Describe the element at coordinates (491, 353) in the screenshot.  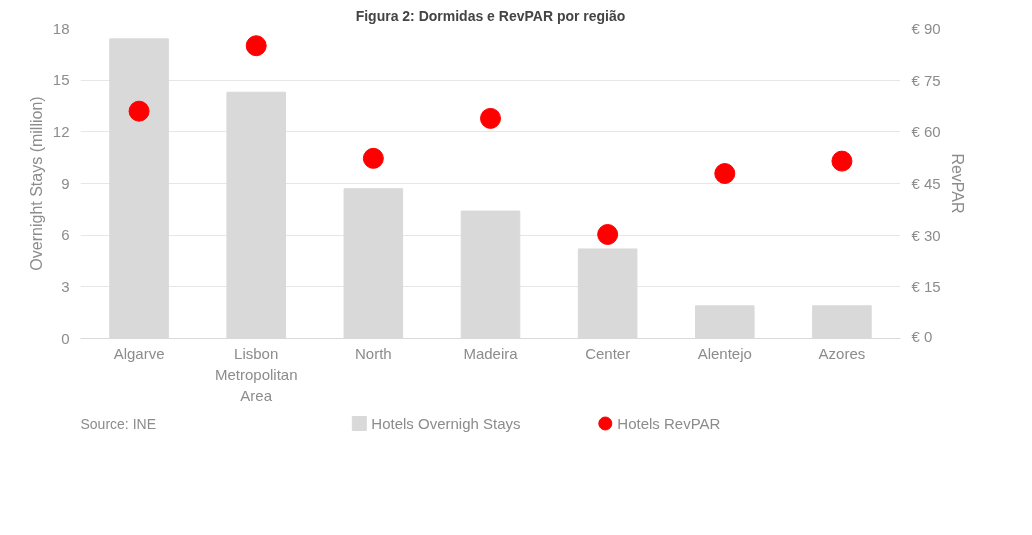
I see `x-tick-label: Madeira` at that location.